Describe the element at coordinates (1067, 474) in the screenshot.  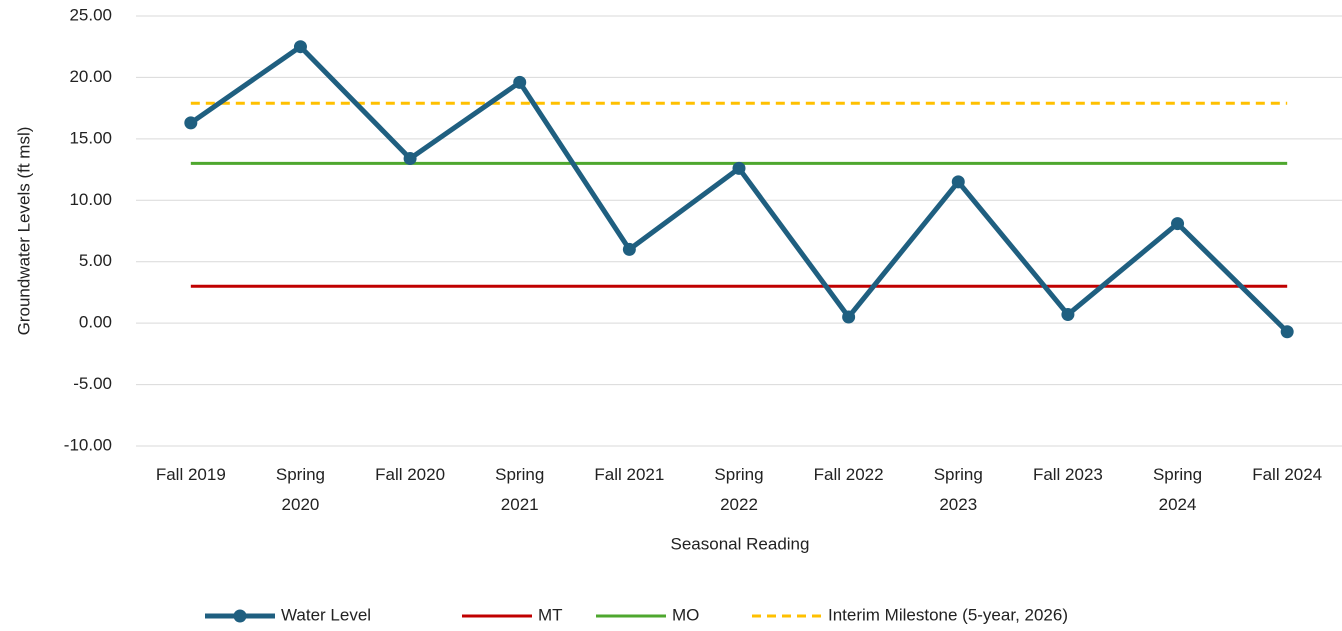
I see `x-tick-label: Fall 2023` at that location.